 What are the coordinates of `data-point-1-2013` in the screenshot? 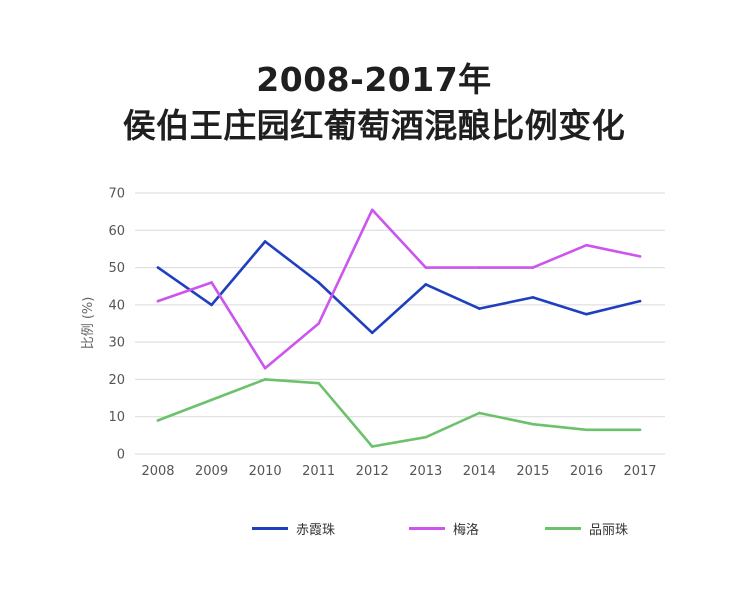 It's located at (426, 267).